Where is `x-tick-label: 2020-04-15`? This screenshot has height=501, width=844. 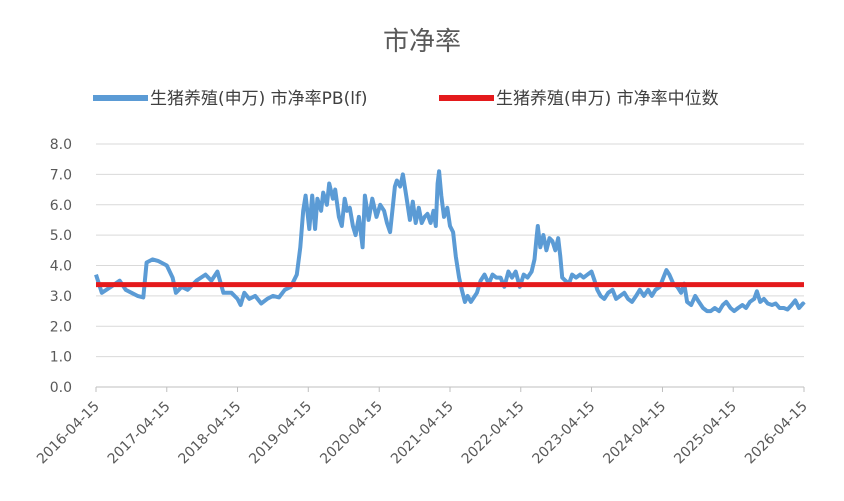
x-tick-label: 2020-04-15 is located at coordinates (351, 433).